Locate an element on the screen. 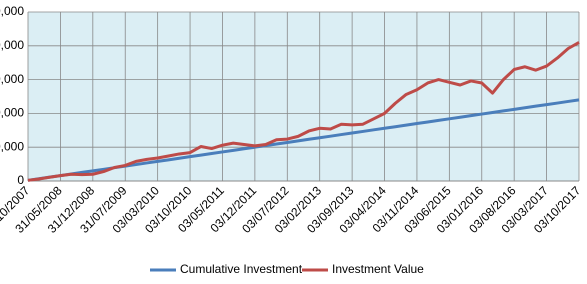  y-tick-label: 2,000,000 is located at coordinates (12, 45).